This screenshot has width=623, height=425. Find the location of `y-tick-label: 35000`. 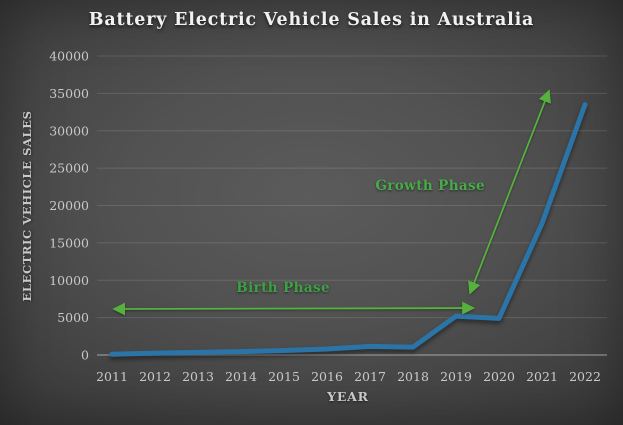

y-tick-label: 35000 is located at coordinates (69, 93).